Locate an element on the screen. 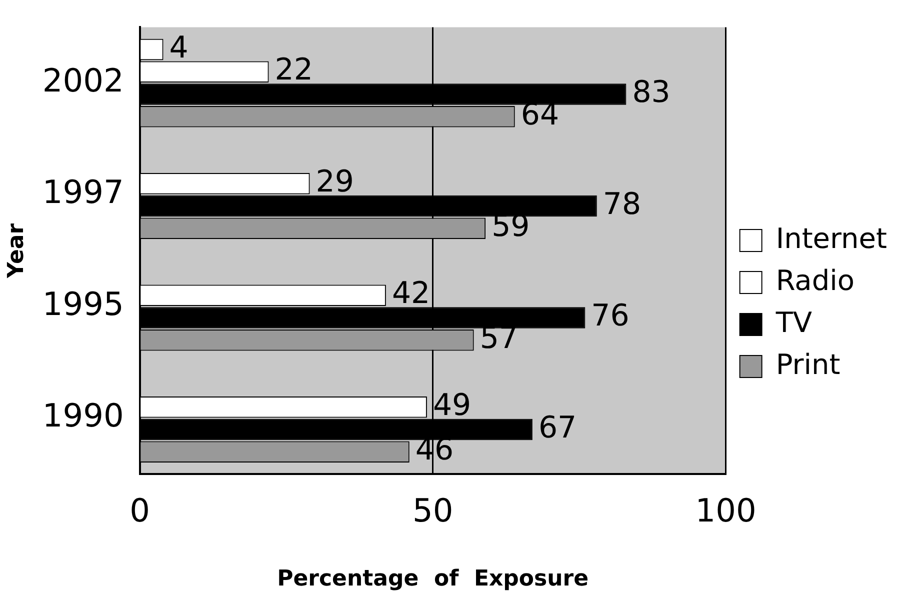 This screenshot has width=897, height=607. data-label: 42 is located at coordinates (411, 294).